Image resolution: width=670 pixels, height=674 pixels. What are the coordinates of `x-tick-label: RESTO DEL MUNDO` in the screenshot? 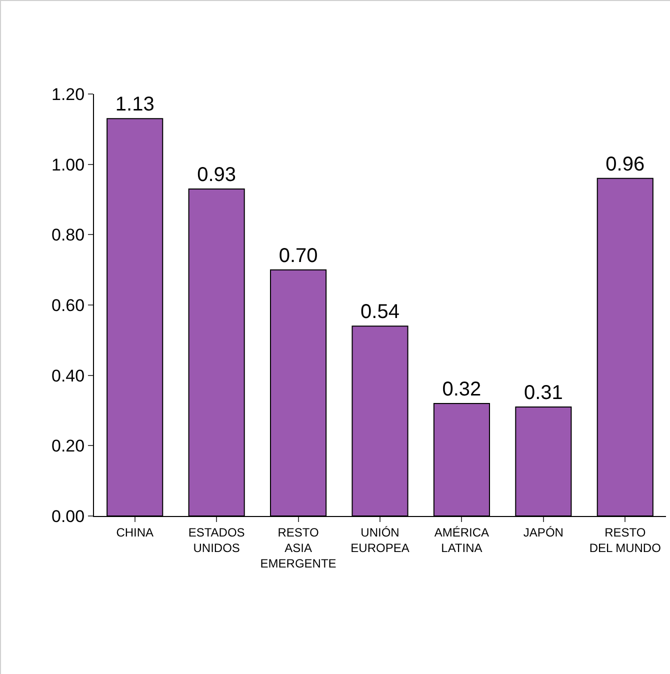 It's located at (625, 540).